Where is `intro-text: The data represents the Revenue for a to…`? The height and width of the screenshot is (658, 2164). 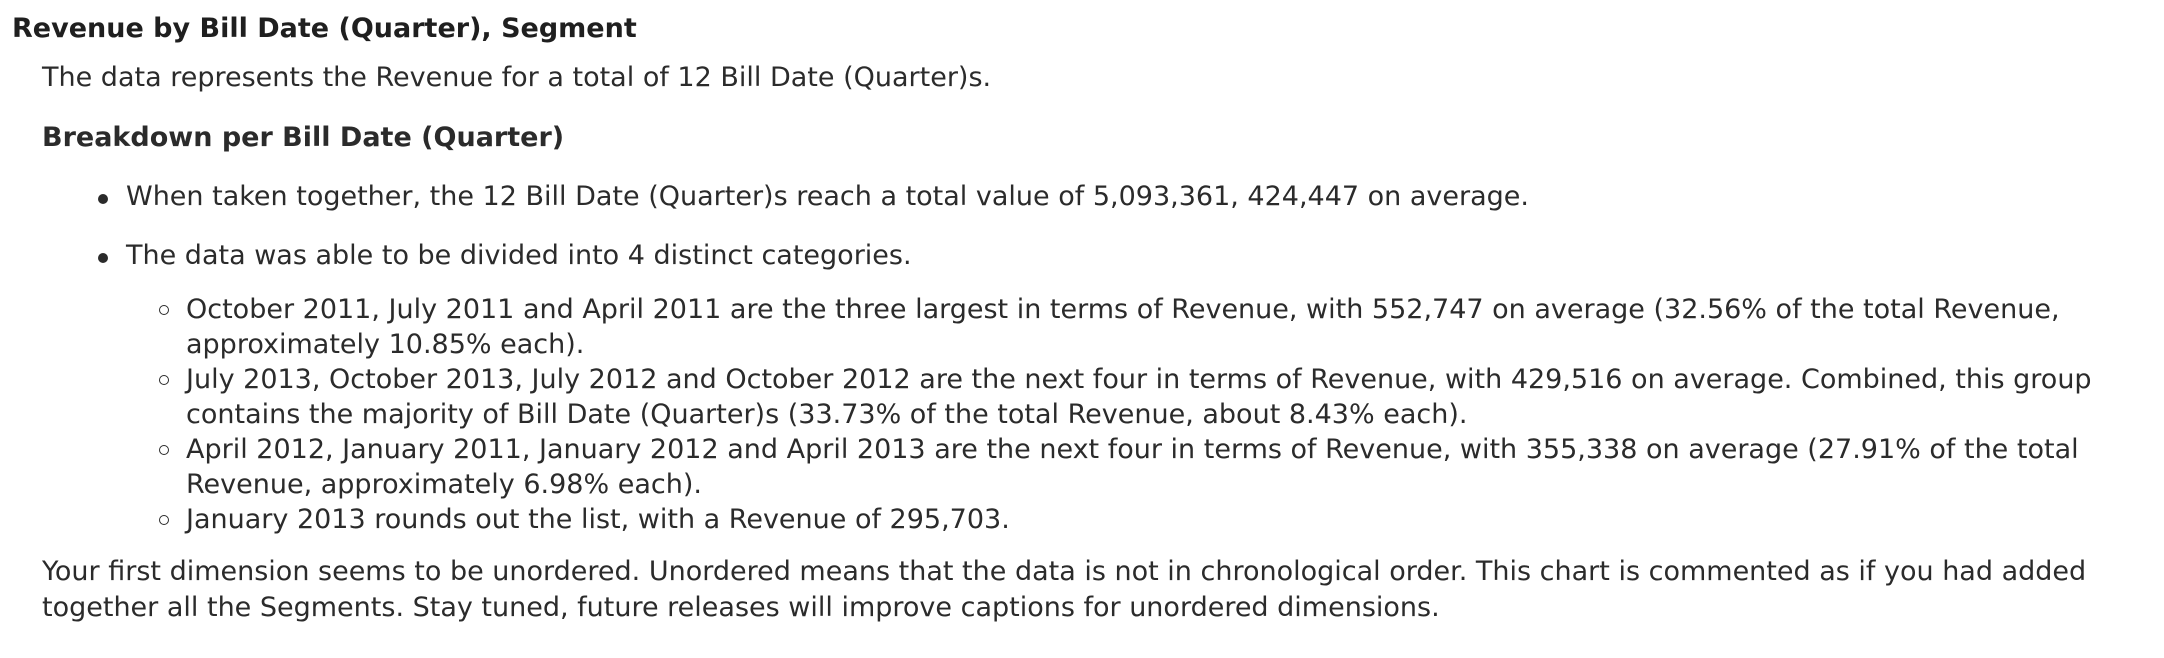 intro-text: The data represents the Revenue for a to… is located at coordinates (517, 77).